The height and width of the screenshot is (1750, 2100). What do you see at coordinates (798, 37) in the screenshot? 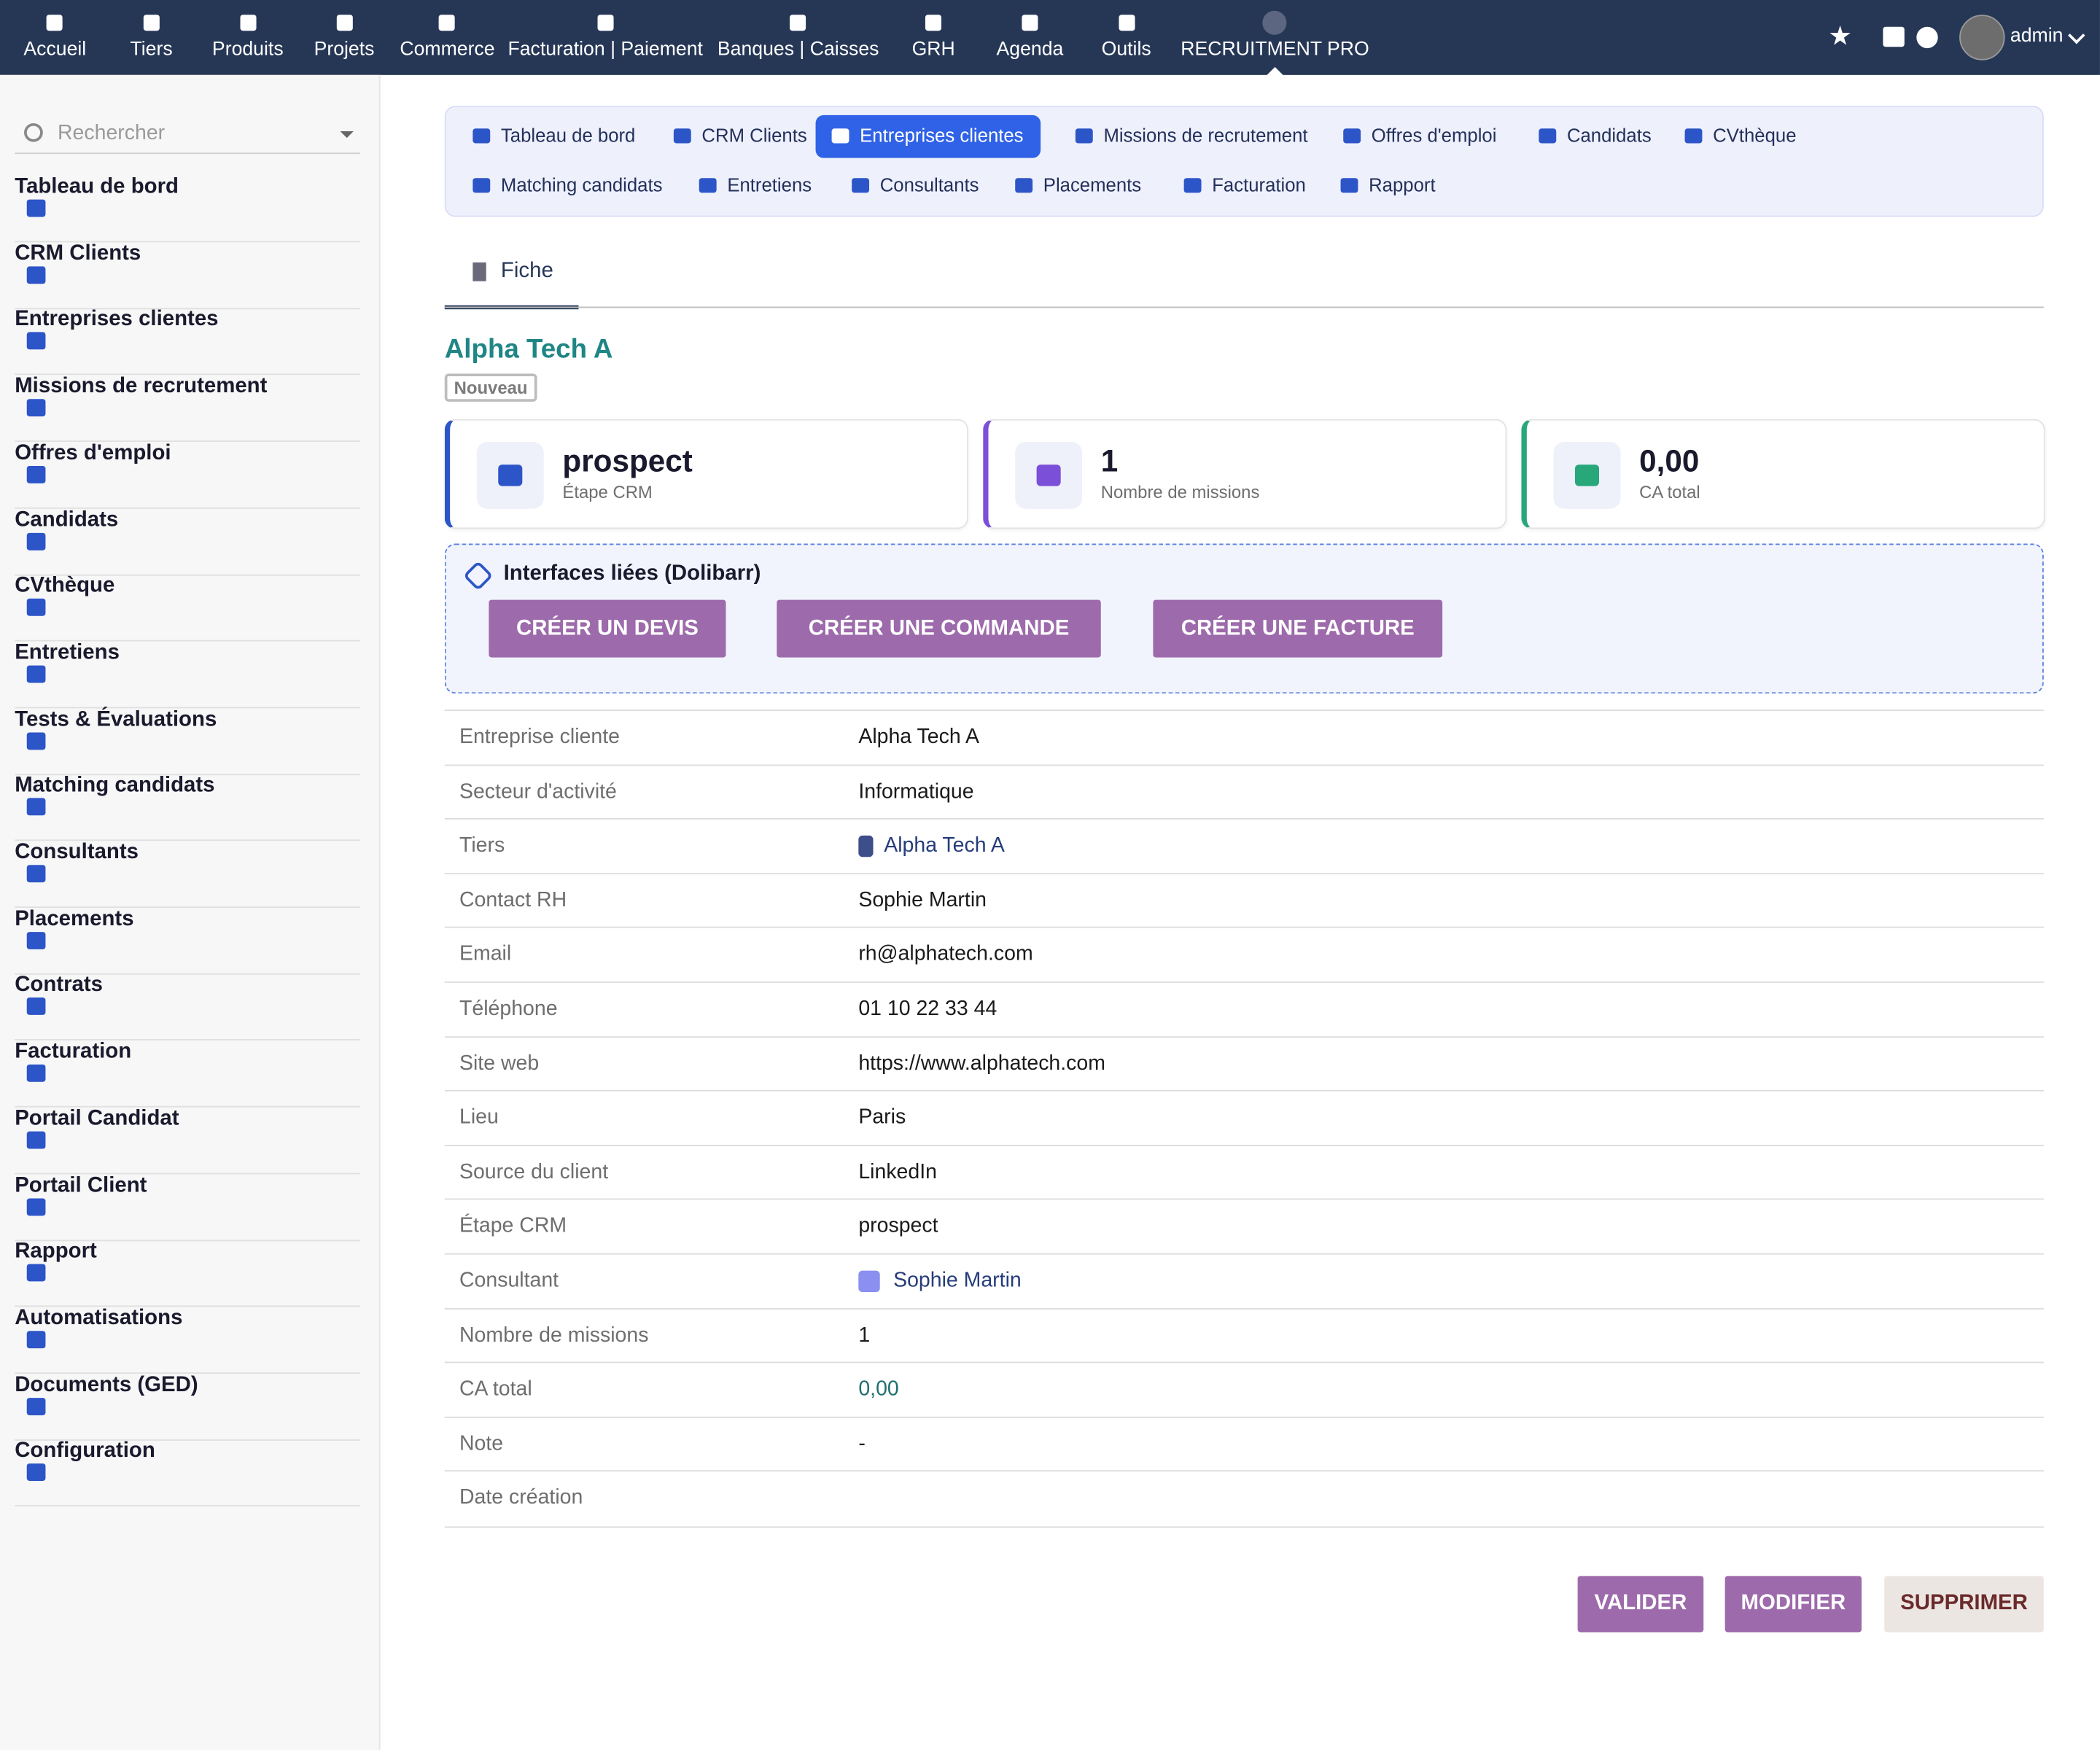
I see `top-nav-item: Banques | Caisses` at bounding box center [798, 37].